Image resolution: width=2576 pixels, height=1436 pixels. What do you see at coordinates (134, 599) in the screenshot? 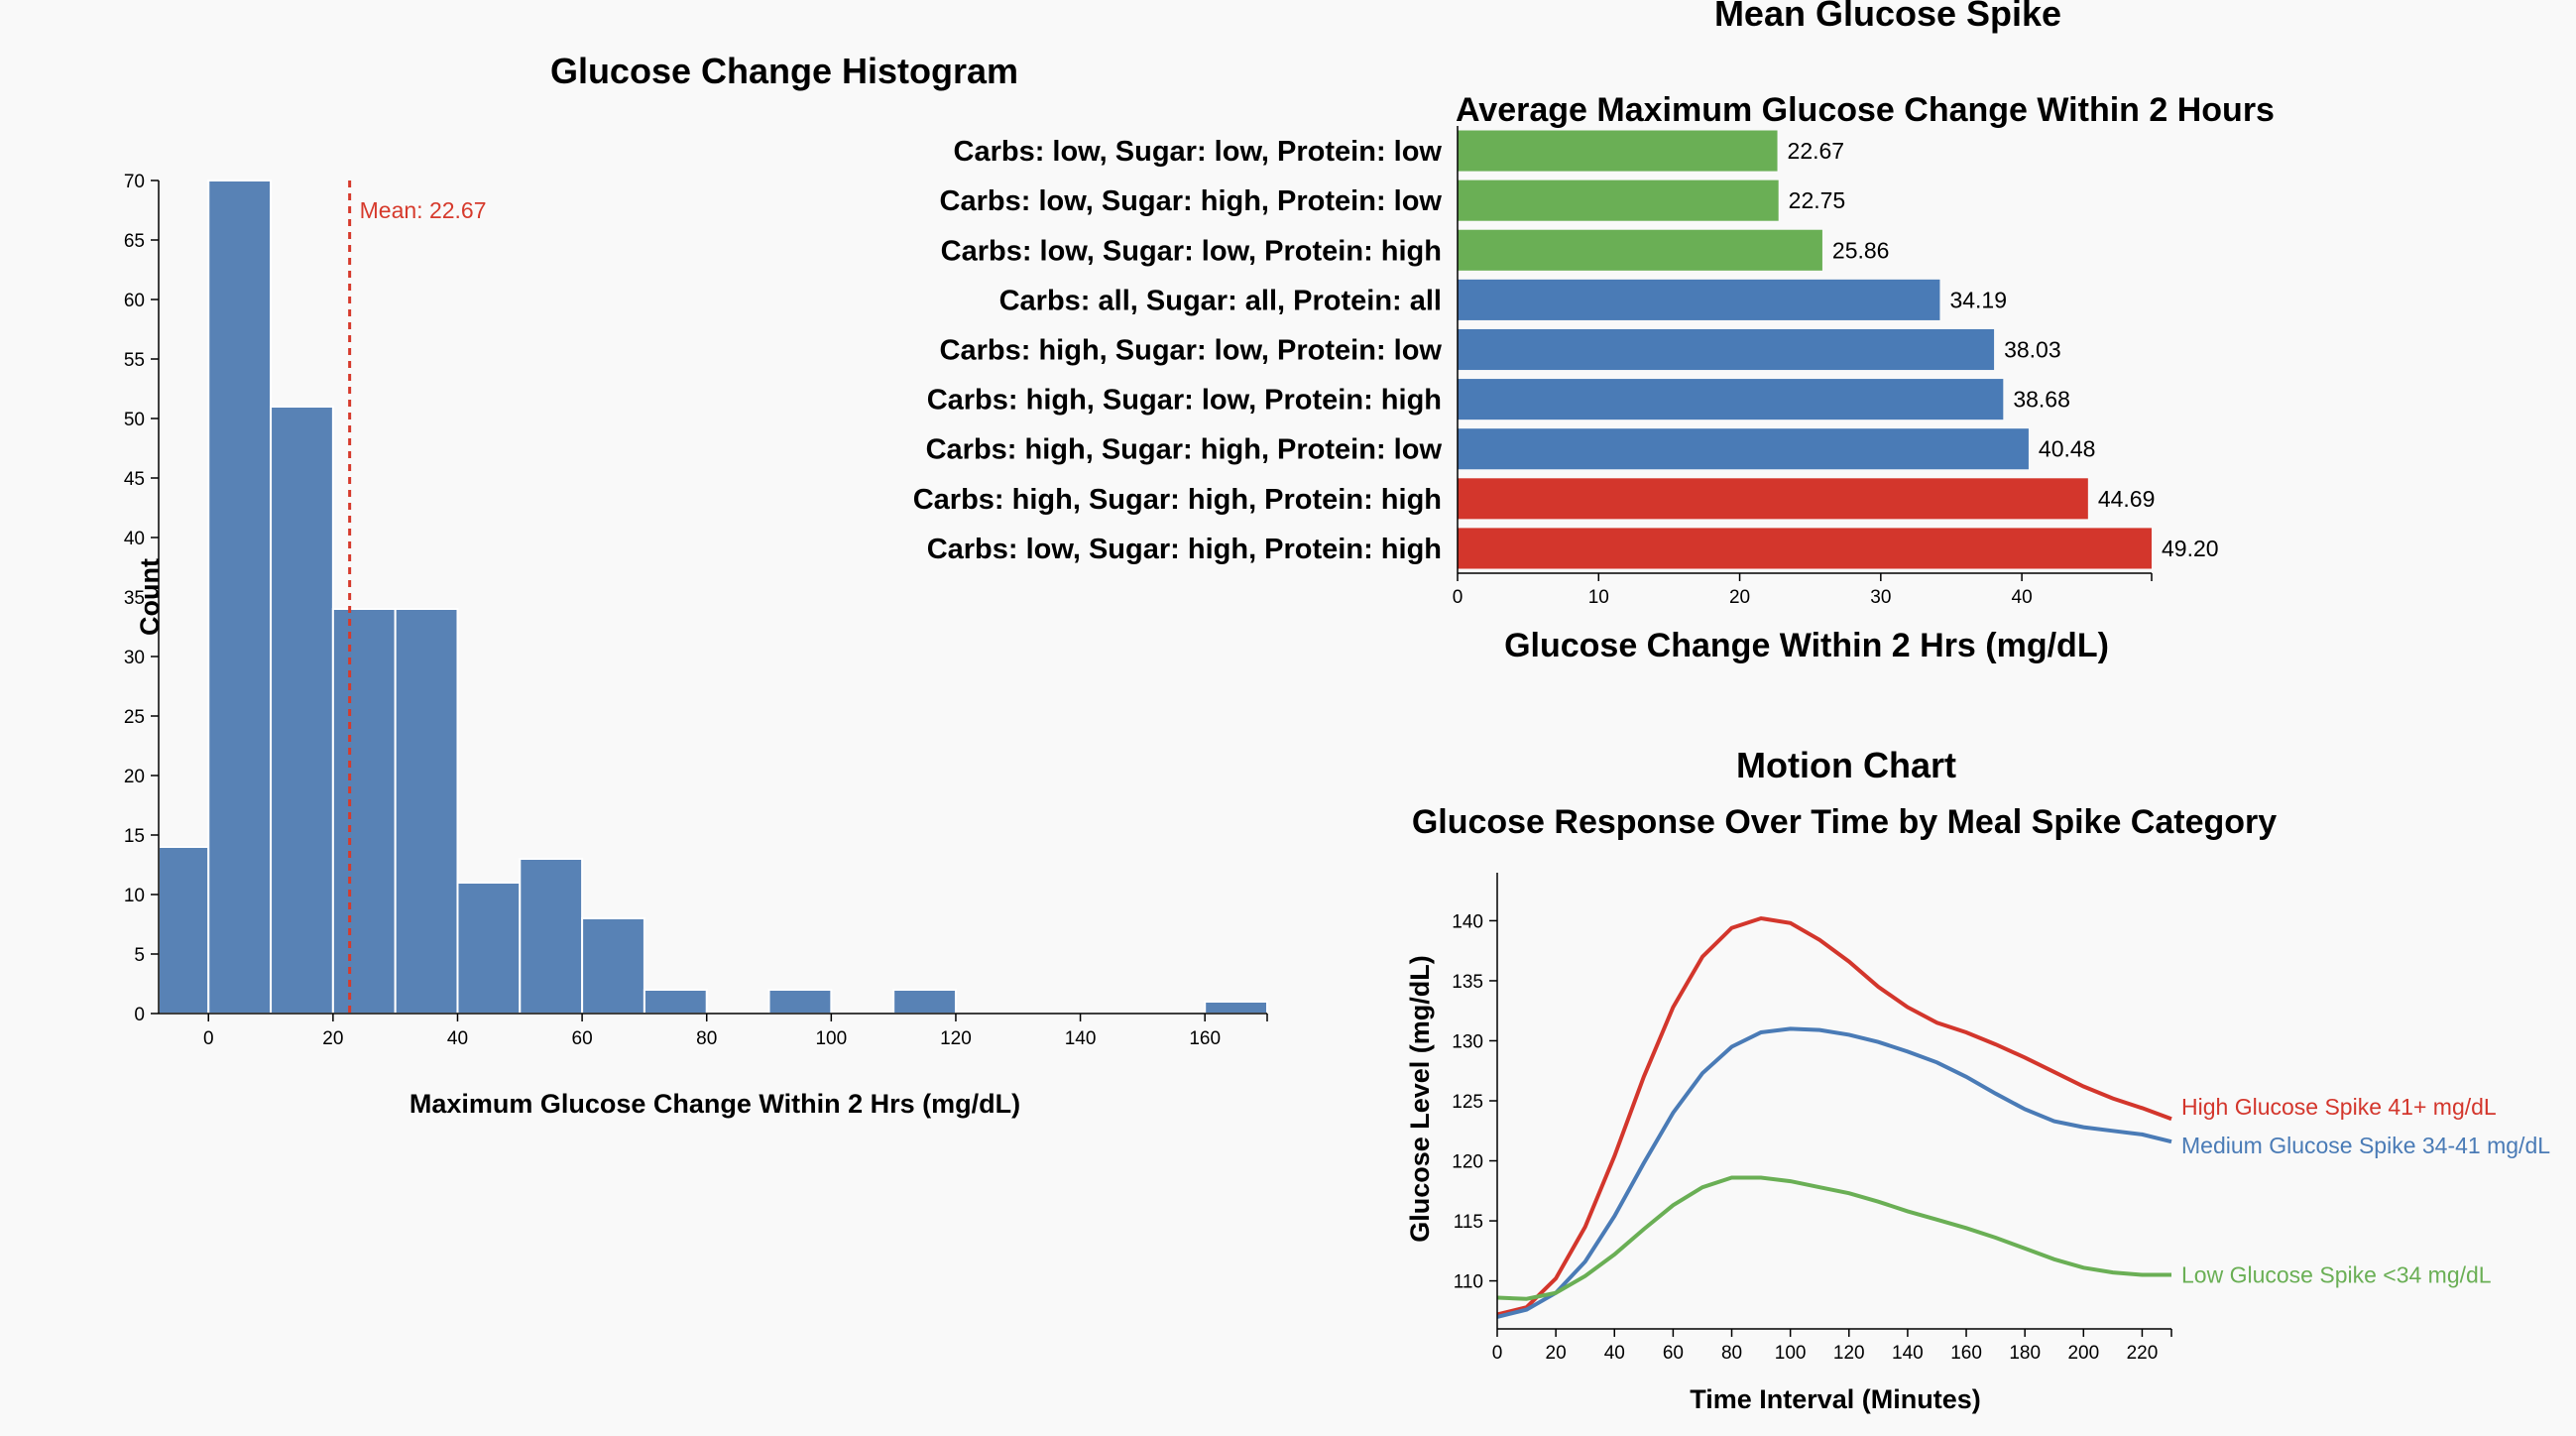
I see `histogram-y-tick-label: 35` at bounding box center [134, 599].